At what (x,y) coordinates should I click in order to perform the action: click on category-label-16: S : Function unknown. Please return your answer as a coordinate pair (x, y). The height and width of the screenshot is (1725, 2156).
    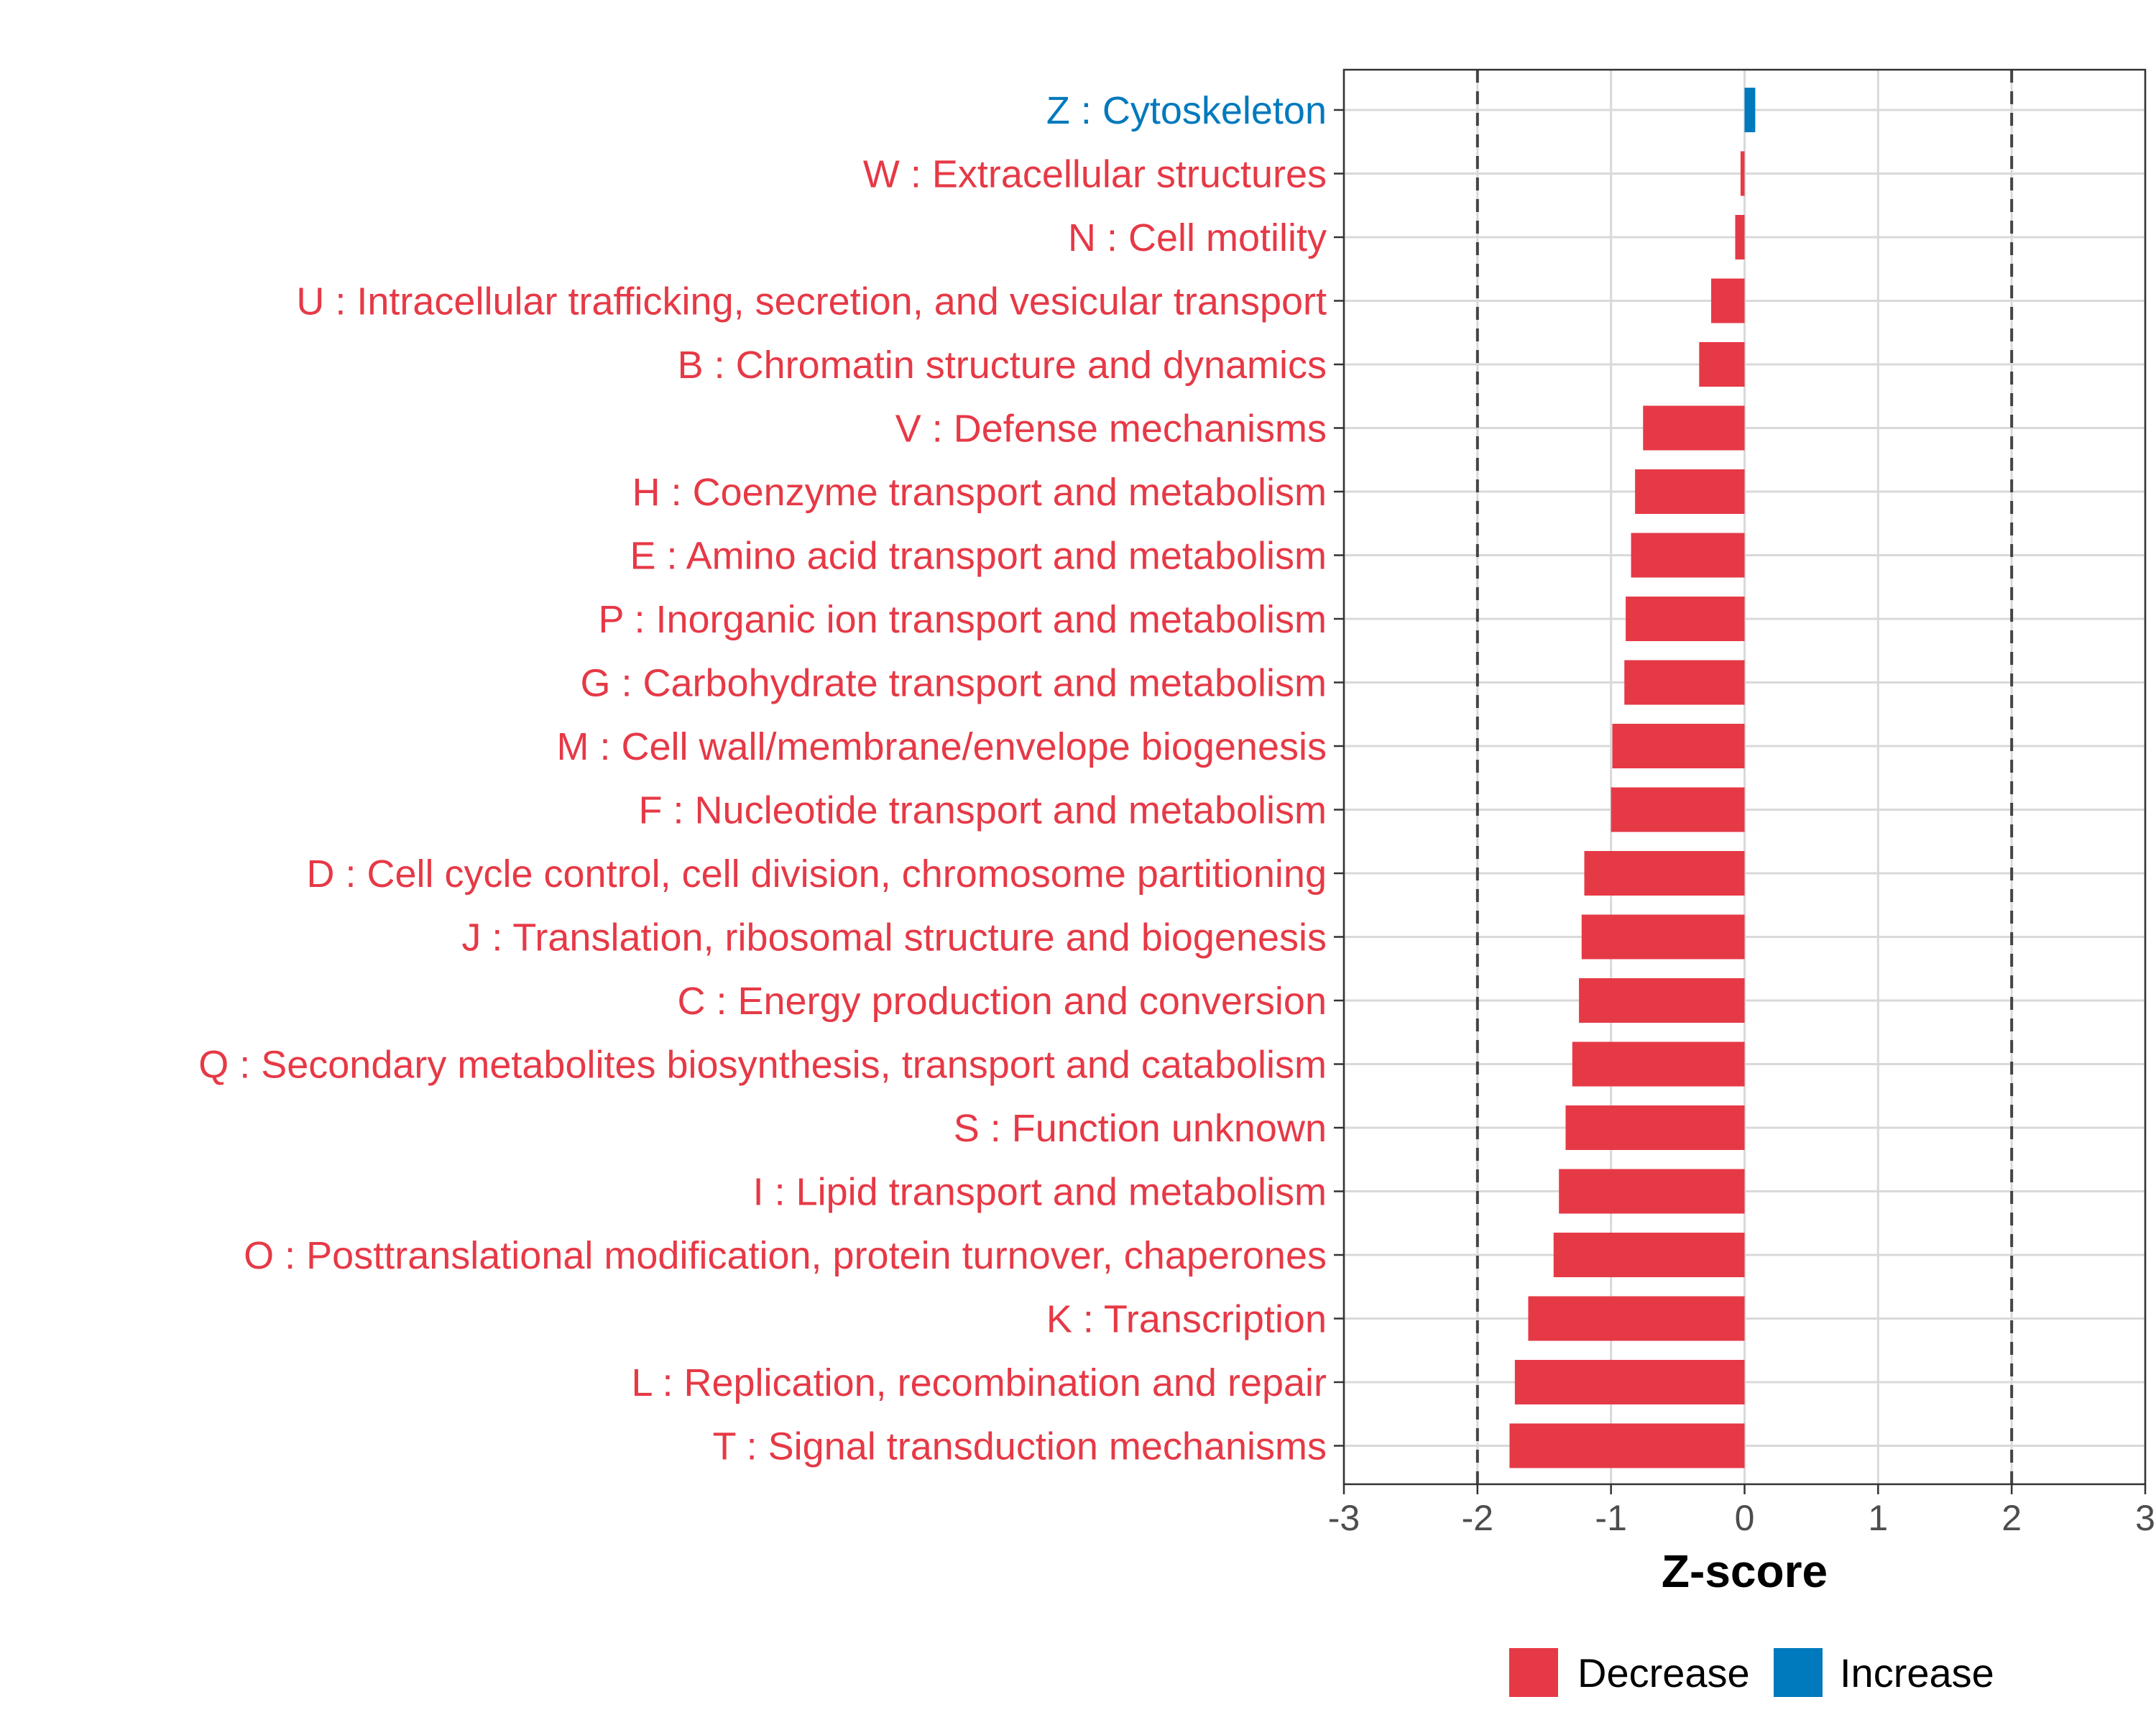
    Looking at the image, I should click on (1140, 1128).